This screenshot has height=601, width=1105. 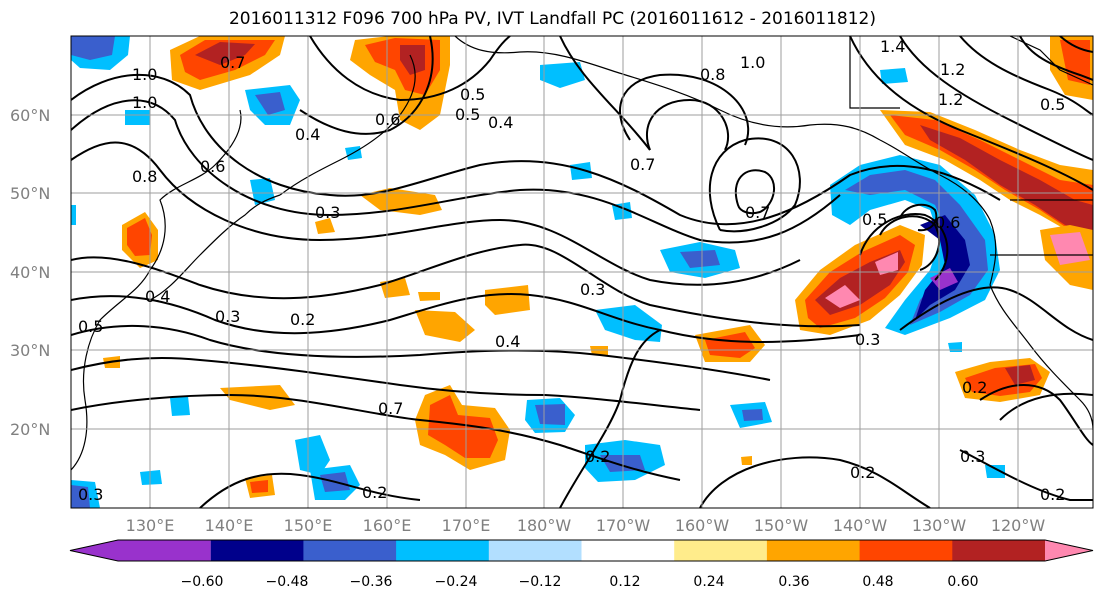 I want to click on colorbar-tick-label: −0.12, so click(x=540, y=582).